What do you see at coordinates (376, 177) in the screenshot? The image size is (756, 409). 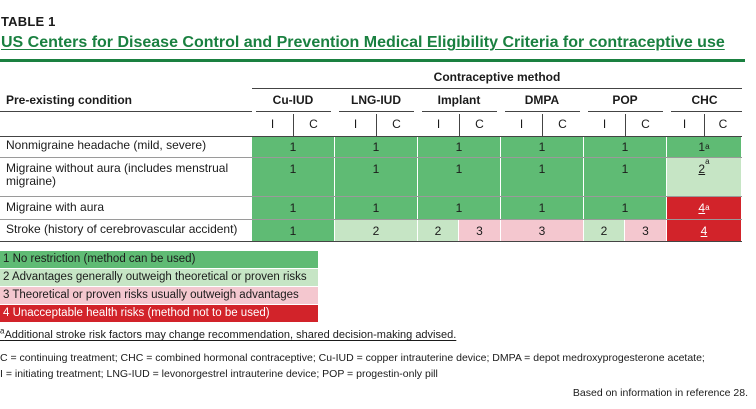 I see `cell-migraine-without-aura-lng-iud: 1` at bounding box center [376, 177].